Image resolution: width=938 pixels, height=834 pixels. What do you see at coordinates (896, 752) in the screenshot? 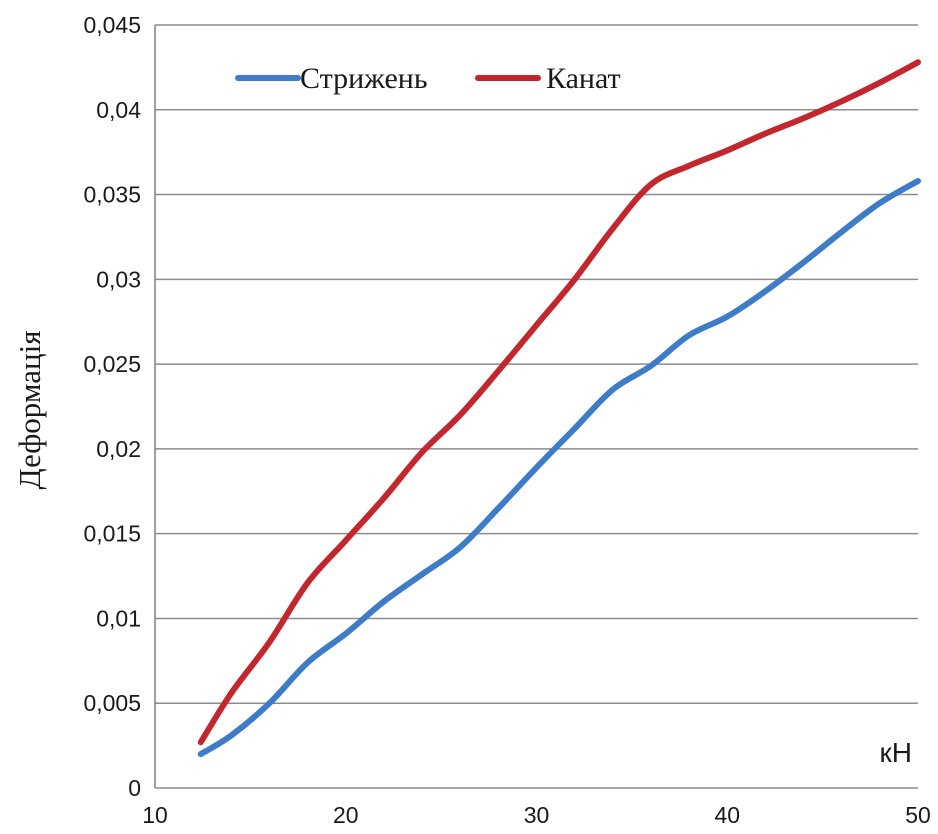
I see `x-axis-unit-label: кН` at bounding box center [896, 752].